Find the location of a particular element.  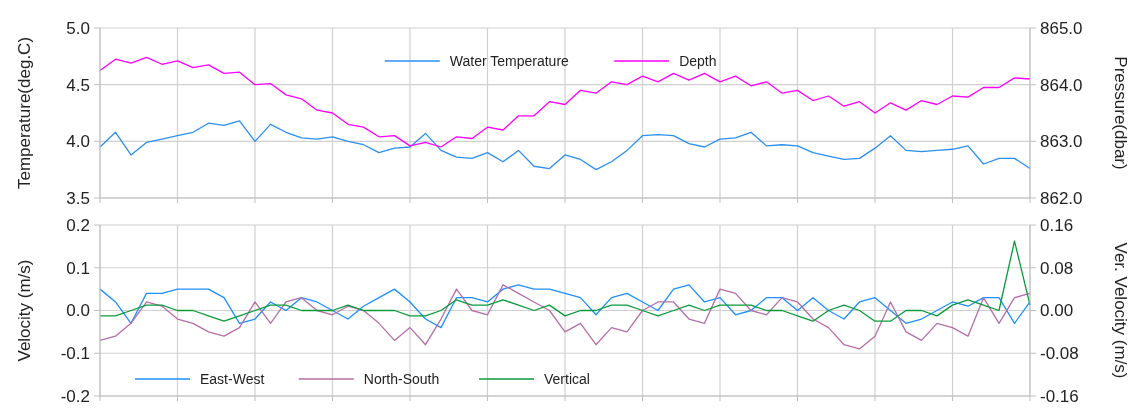

y2-tick-label: 864.0 is located at coordinates (1061, 85).